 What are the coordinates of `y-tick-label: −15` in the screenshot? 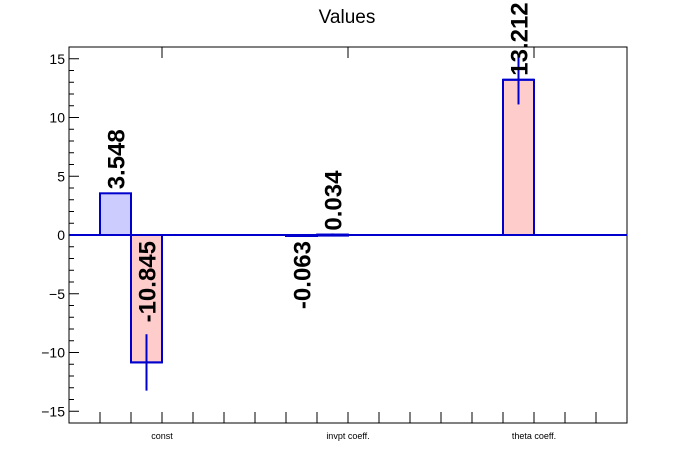 It's located at (53, 411).